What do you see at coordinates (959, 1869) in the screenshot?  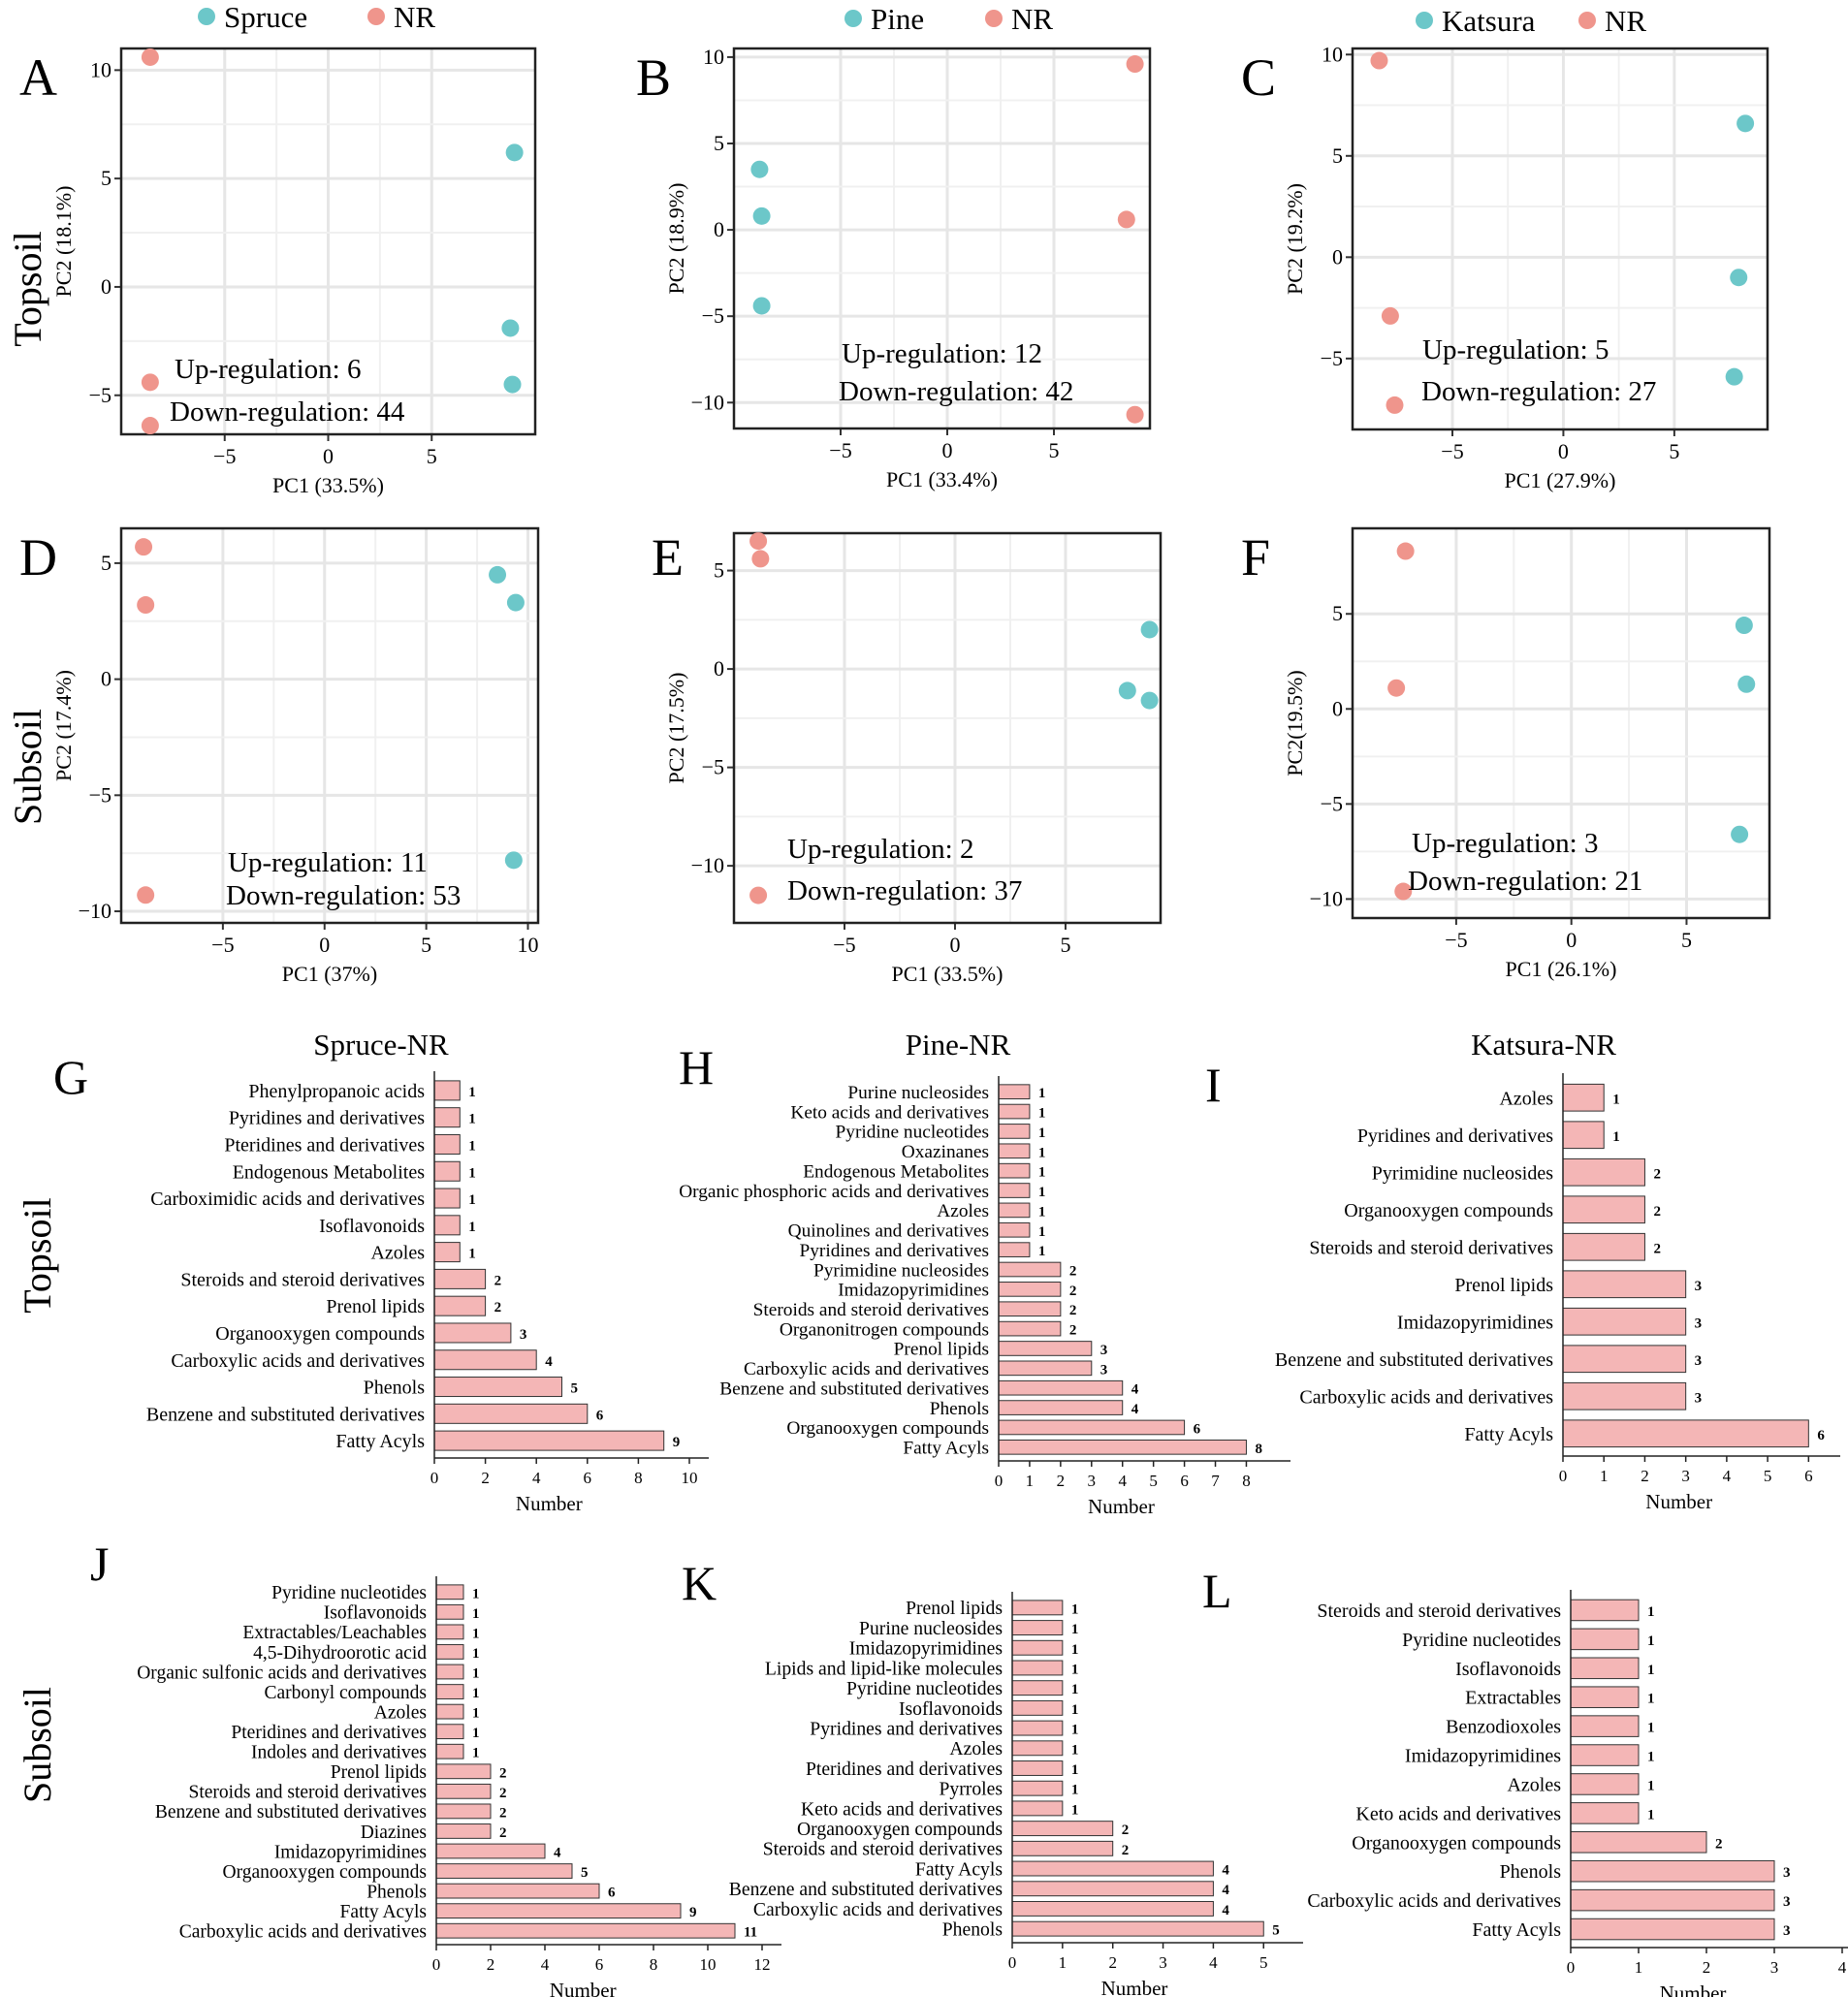 I see `category-label: Fatty Acyls` at bounding box center [959, 1869].